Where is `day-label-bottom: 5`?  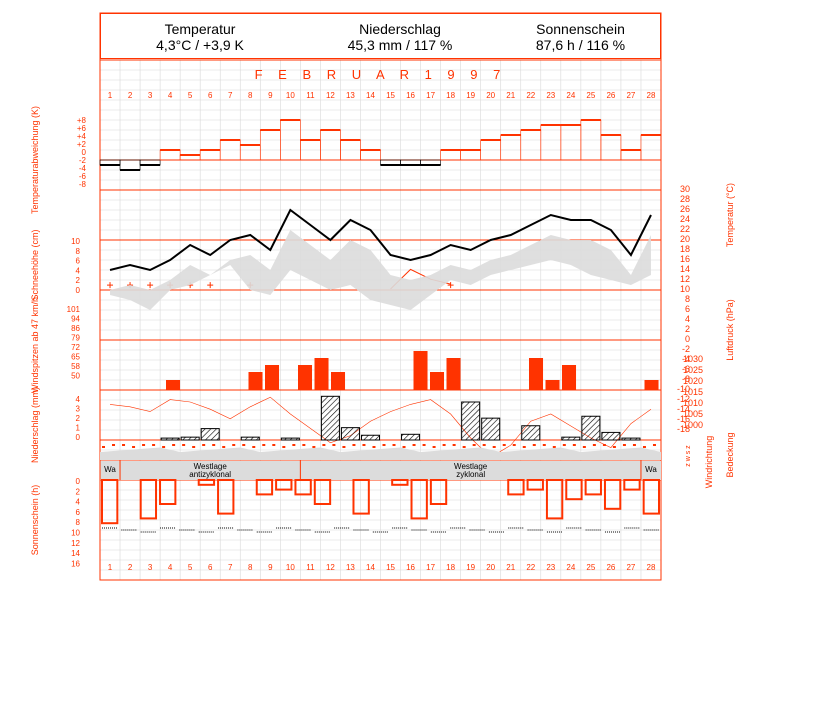 day-label-bottom: 5 is located at coordinates (190, 567).